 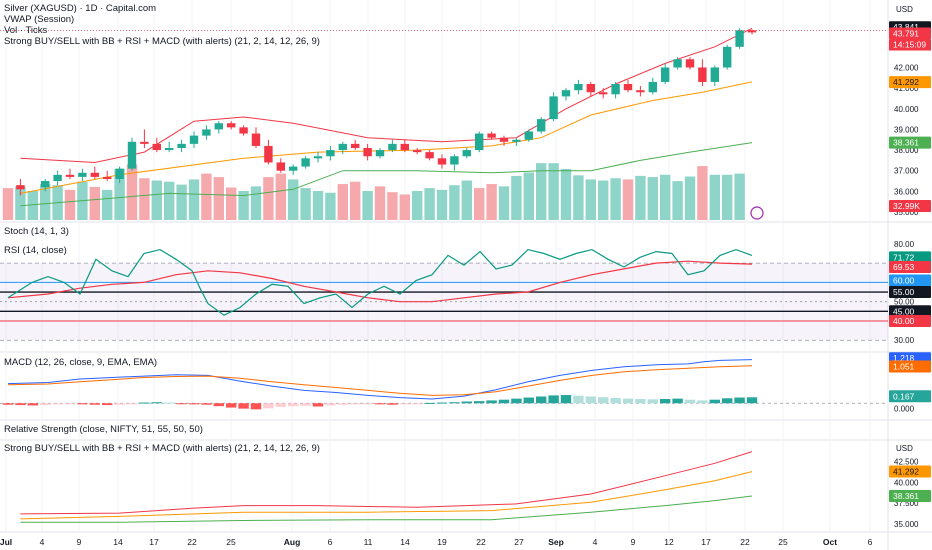 I want to click on last-price-badge-bg, so click(x=910, y=33).